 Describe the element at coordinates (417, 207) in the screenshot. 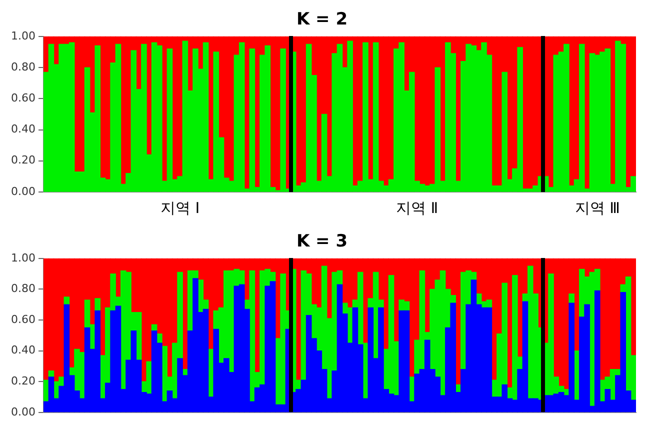

I see `x-tick-label: 지역 Ⅱ` at that location.